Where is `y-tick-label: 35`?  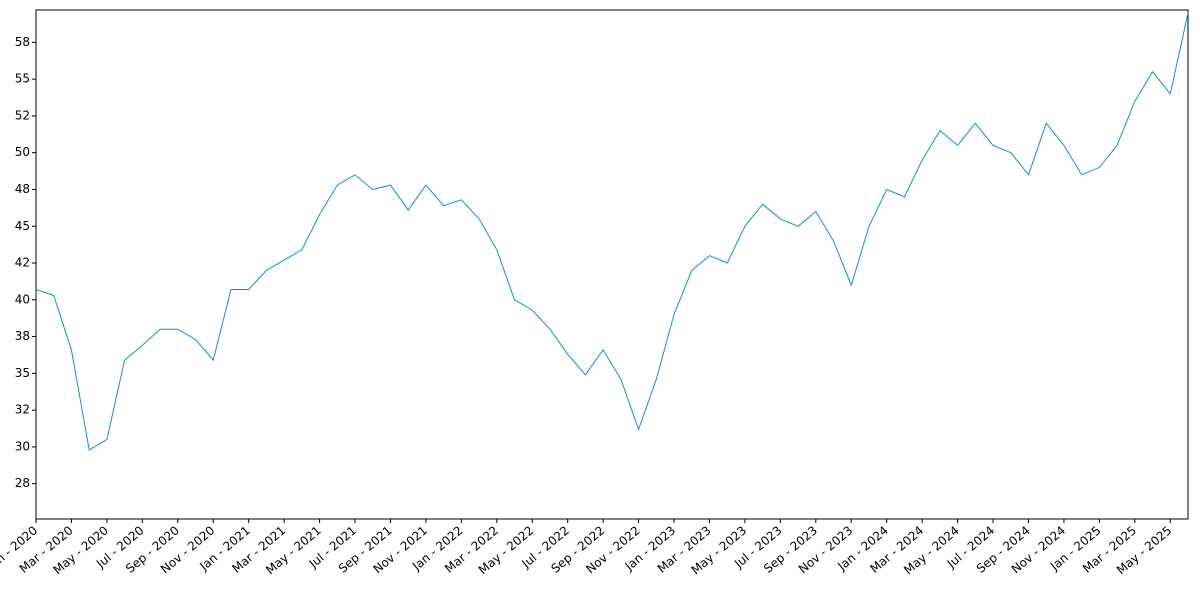 y-tick-label: 35 is located at coordinates (22, 373).